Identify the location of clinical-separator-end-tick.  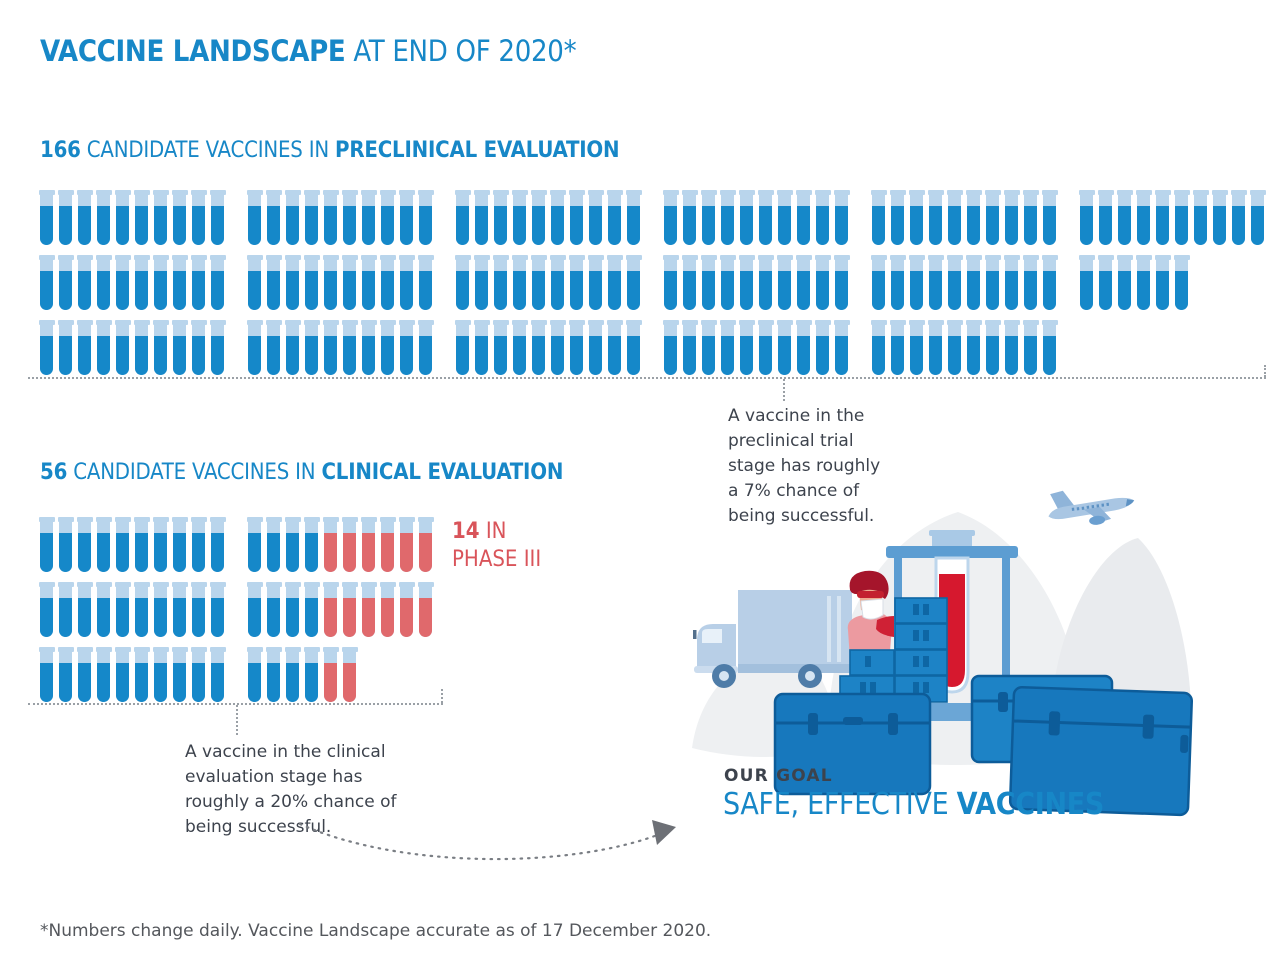
(442, 696).